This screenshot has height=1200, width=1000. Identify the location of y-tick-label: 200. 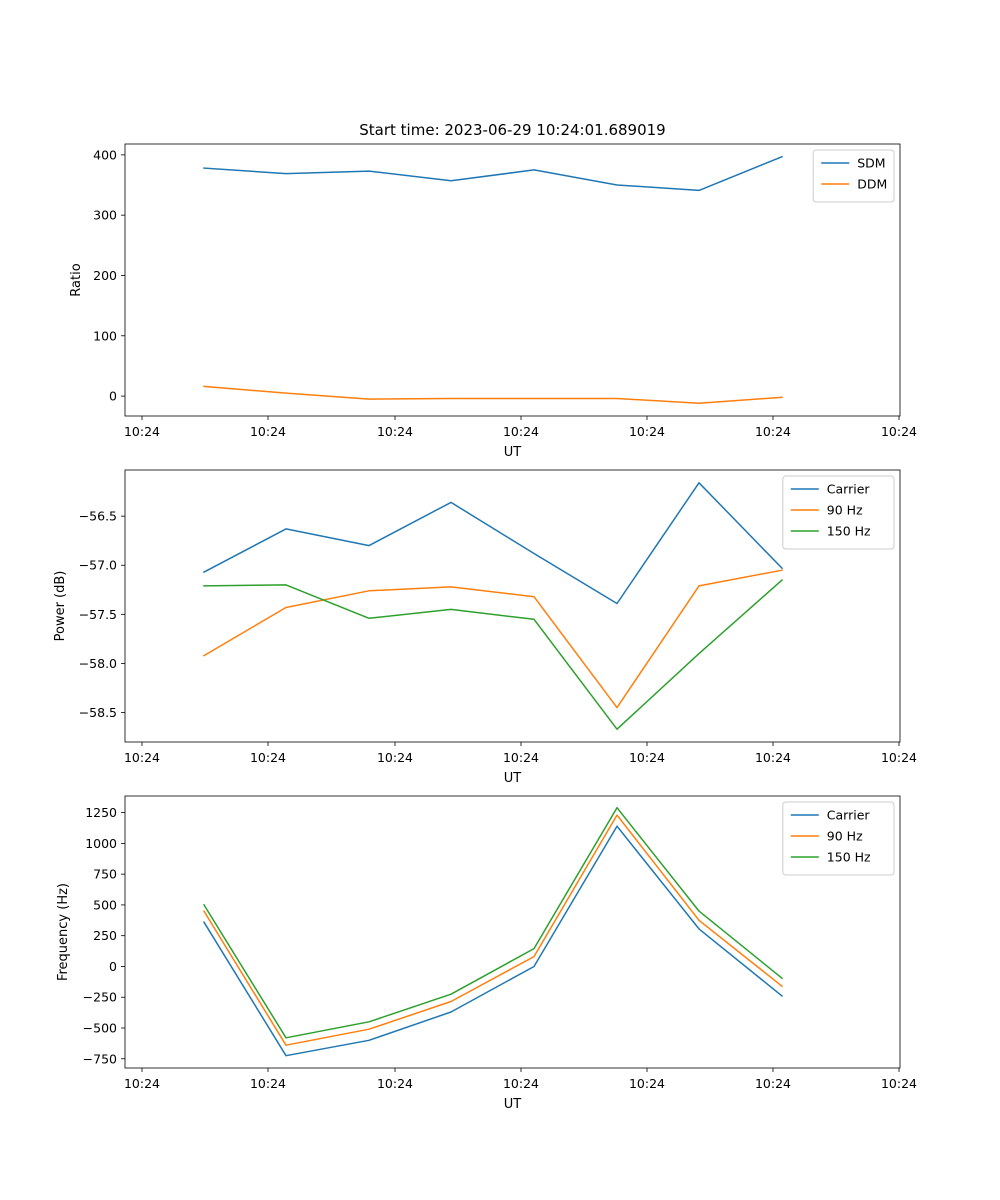
(105, 275).